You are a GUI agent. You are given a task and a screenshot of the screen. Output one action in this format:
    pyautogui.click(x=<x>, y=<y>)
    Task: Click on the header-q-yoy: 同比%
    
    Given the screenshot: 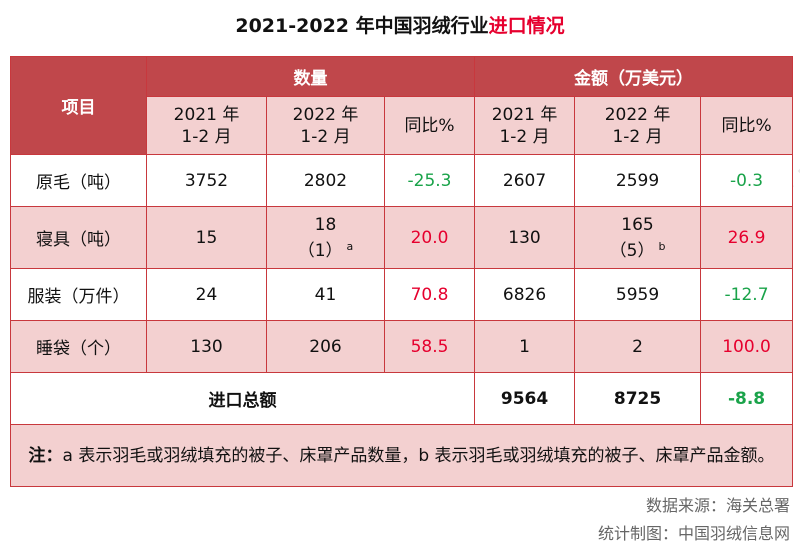 What is the action you would take?
    pyautogui.click(x=429, y=125)
    